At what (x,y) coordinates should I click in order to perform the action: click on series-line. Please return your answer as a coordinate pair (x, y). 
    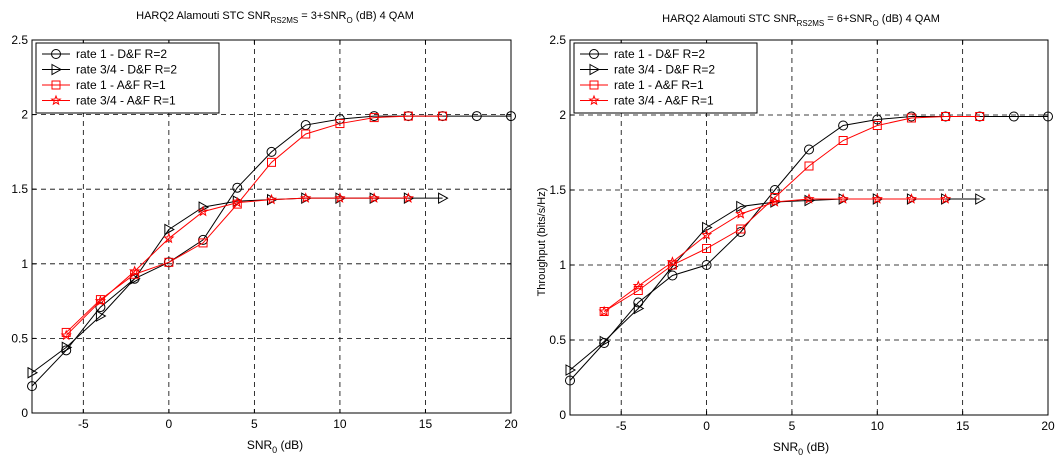
    Looking at the image, I should click on (774, 255).